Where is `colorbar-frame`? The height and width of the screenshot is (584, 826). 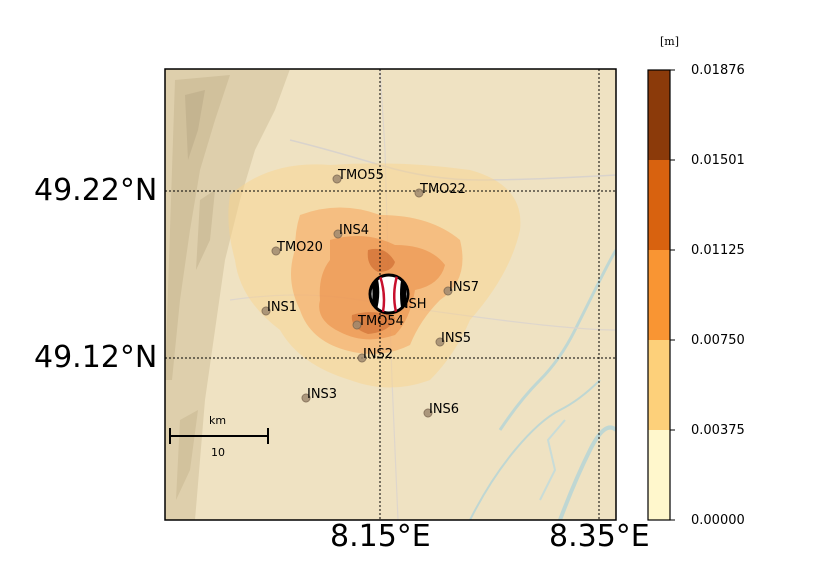
colorbar-frame is located at coordinates (659, 295).